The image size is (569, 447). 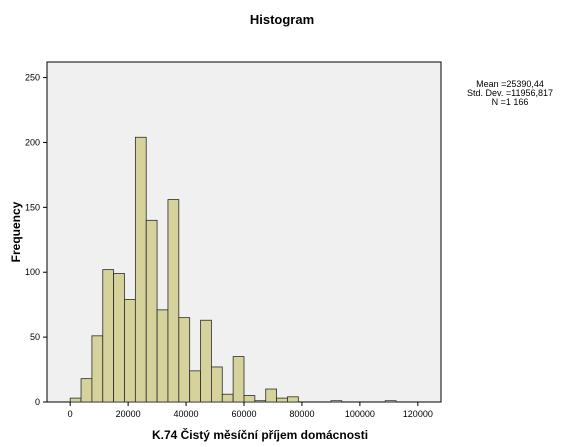 What do you see at coordinates (260, 434) in the screenshot?
I see `x-axis-label: K.74 Čistý měsíční příjem domácnosti` at bounding box center [260, 434].